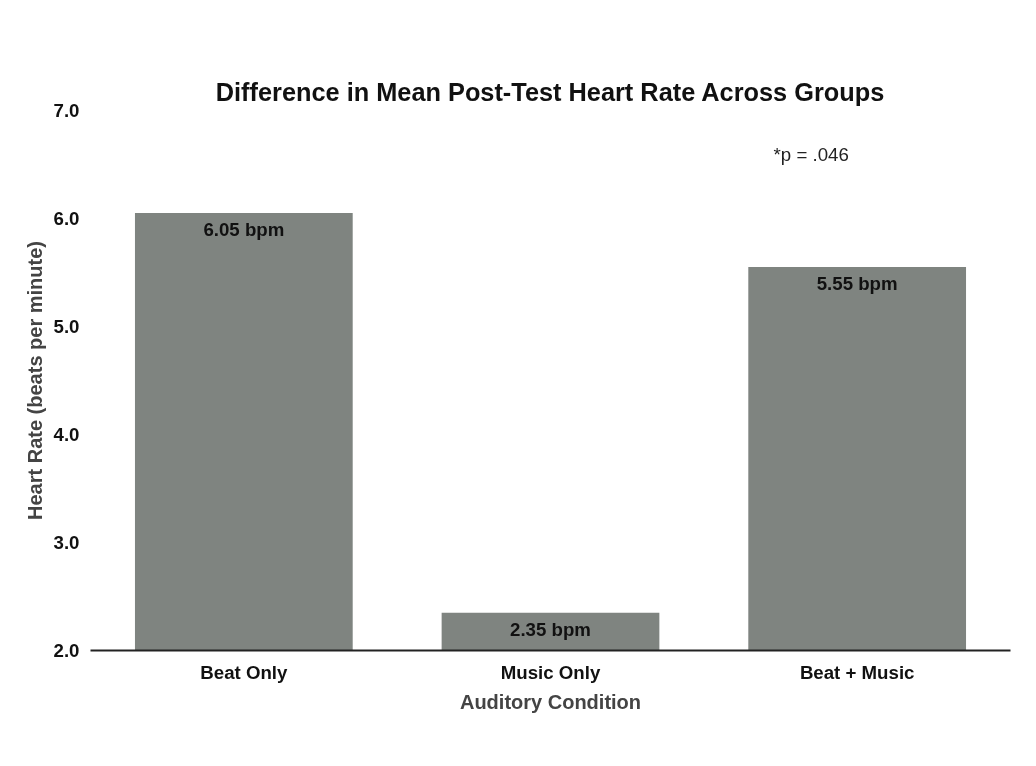 This screenshot has height=766, width=1036. Describe the element at coordinates (66, 218) in the screenshot. I see `y-tick-label: 6.0` at that location.